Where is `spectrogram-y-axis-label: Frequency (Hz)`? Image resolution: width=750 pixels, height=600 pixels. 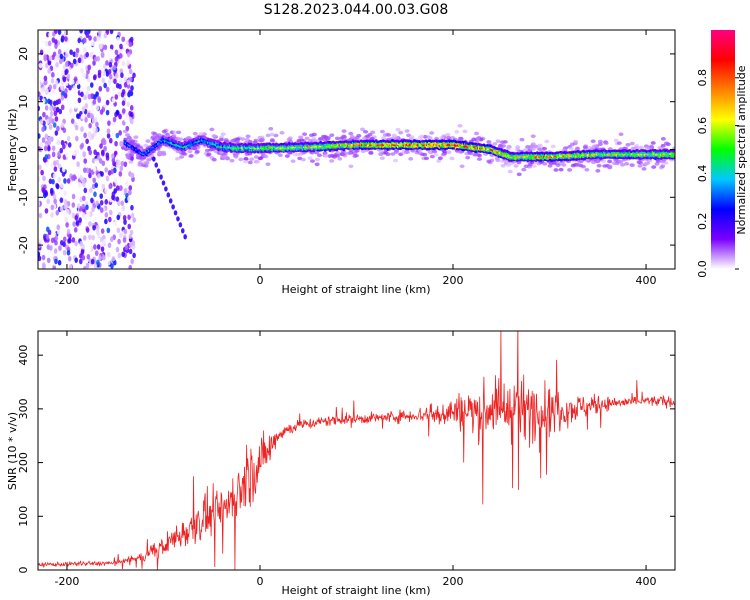
spectrogram-y-axis-label: Frequency (Hz) is located at coordinates (12, 150).